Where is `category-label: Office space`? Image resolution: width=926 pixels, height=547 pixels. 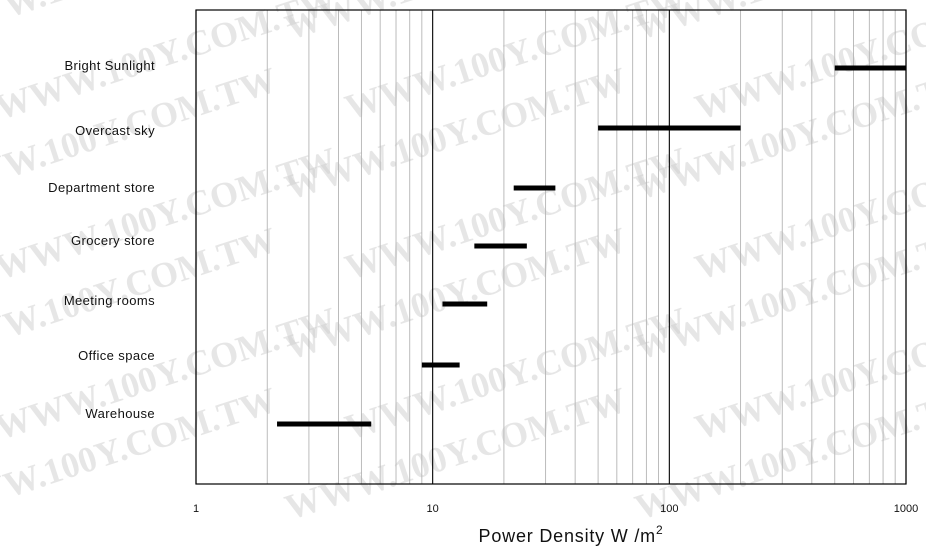 category-label: Office space is located at coordinates (116, 355).